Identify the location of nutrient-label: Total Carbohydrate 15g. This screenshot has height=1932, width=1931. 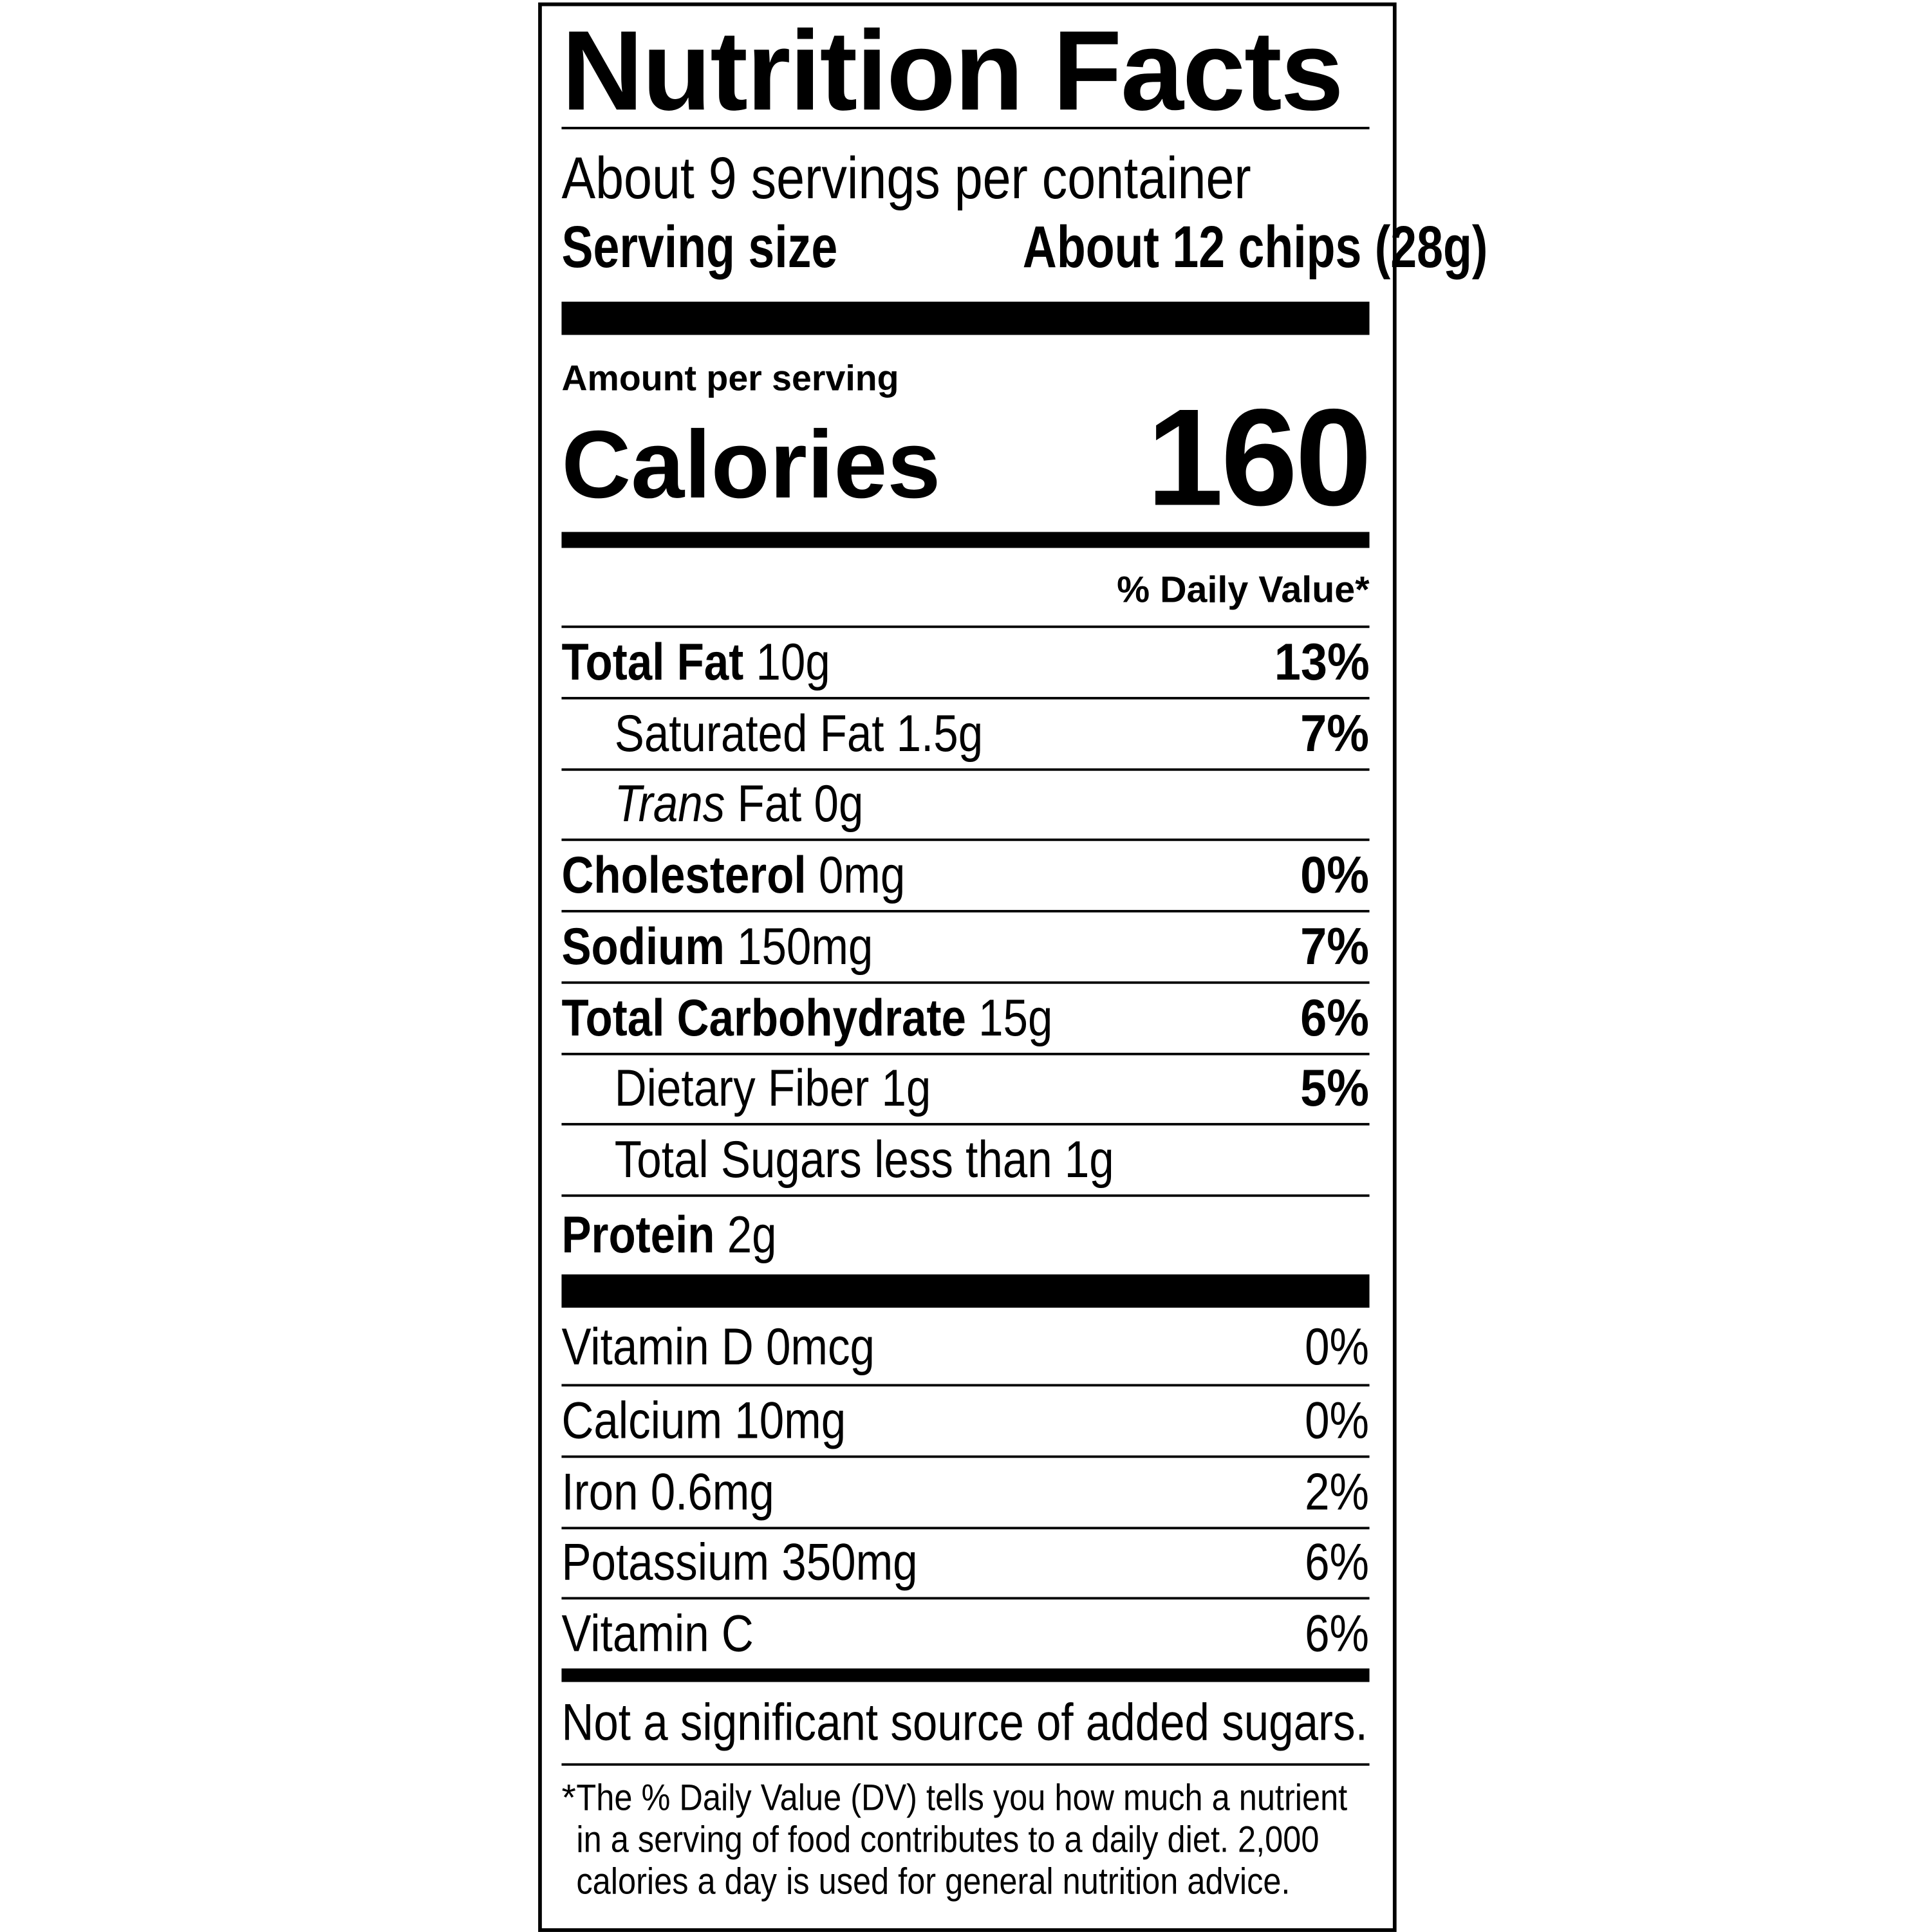
(807, 1018).